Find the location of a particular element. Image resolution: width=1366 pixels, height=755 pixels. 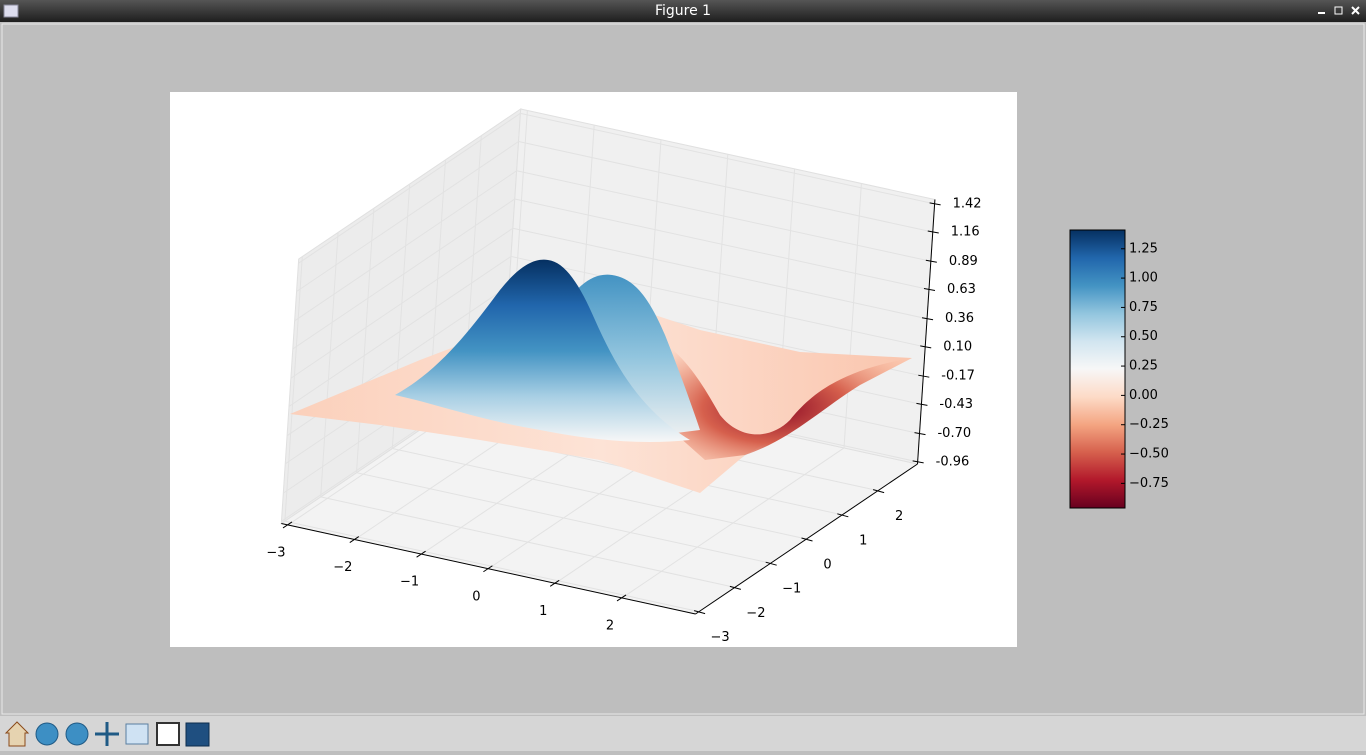

colorbar-tick-label: −0.25 is located at coordinates (1149, 424).